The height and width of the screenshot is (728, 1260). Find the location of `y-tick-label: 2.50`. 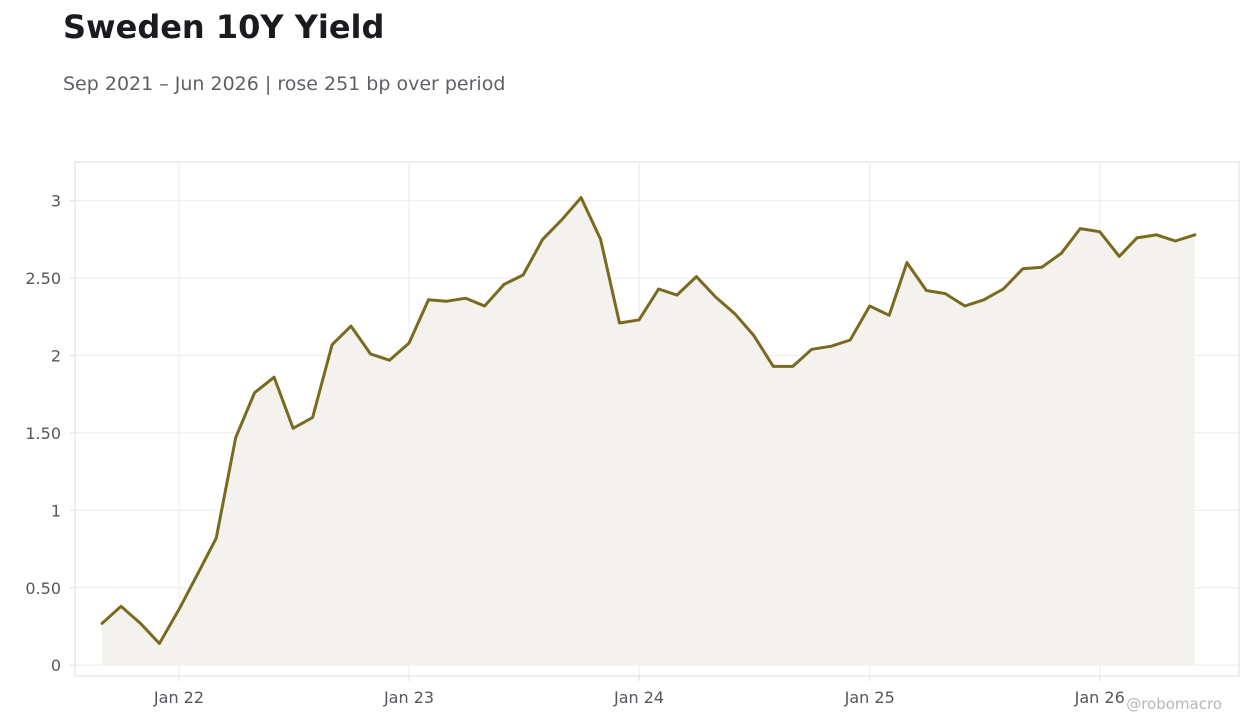

y-tick-label: 2.50 is located at coordinates (43, 278).